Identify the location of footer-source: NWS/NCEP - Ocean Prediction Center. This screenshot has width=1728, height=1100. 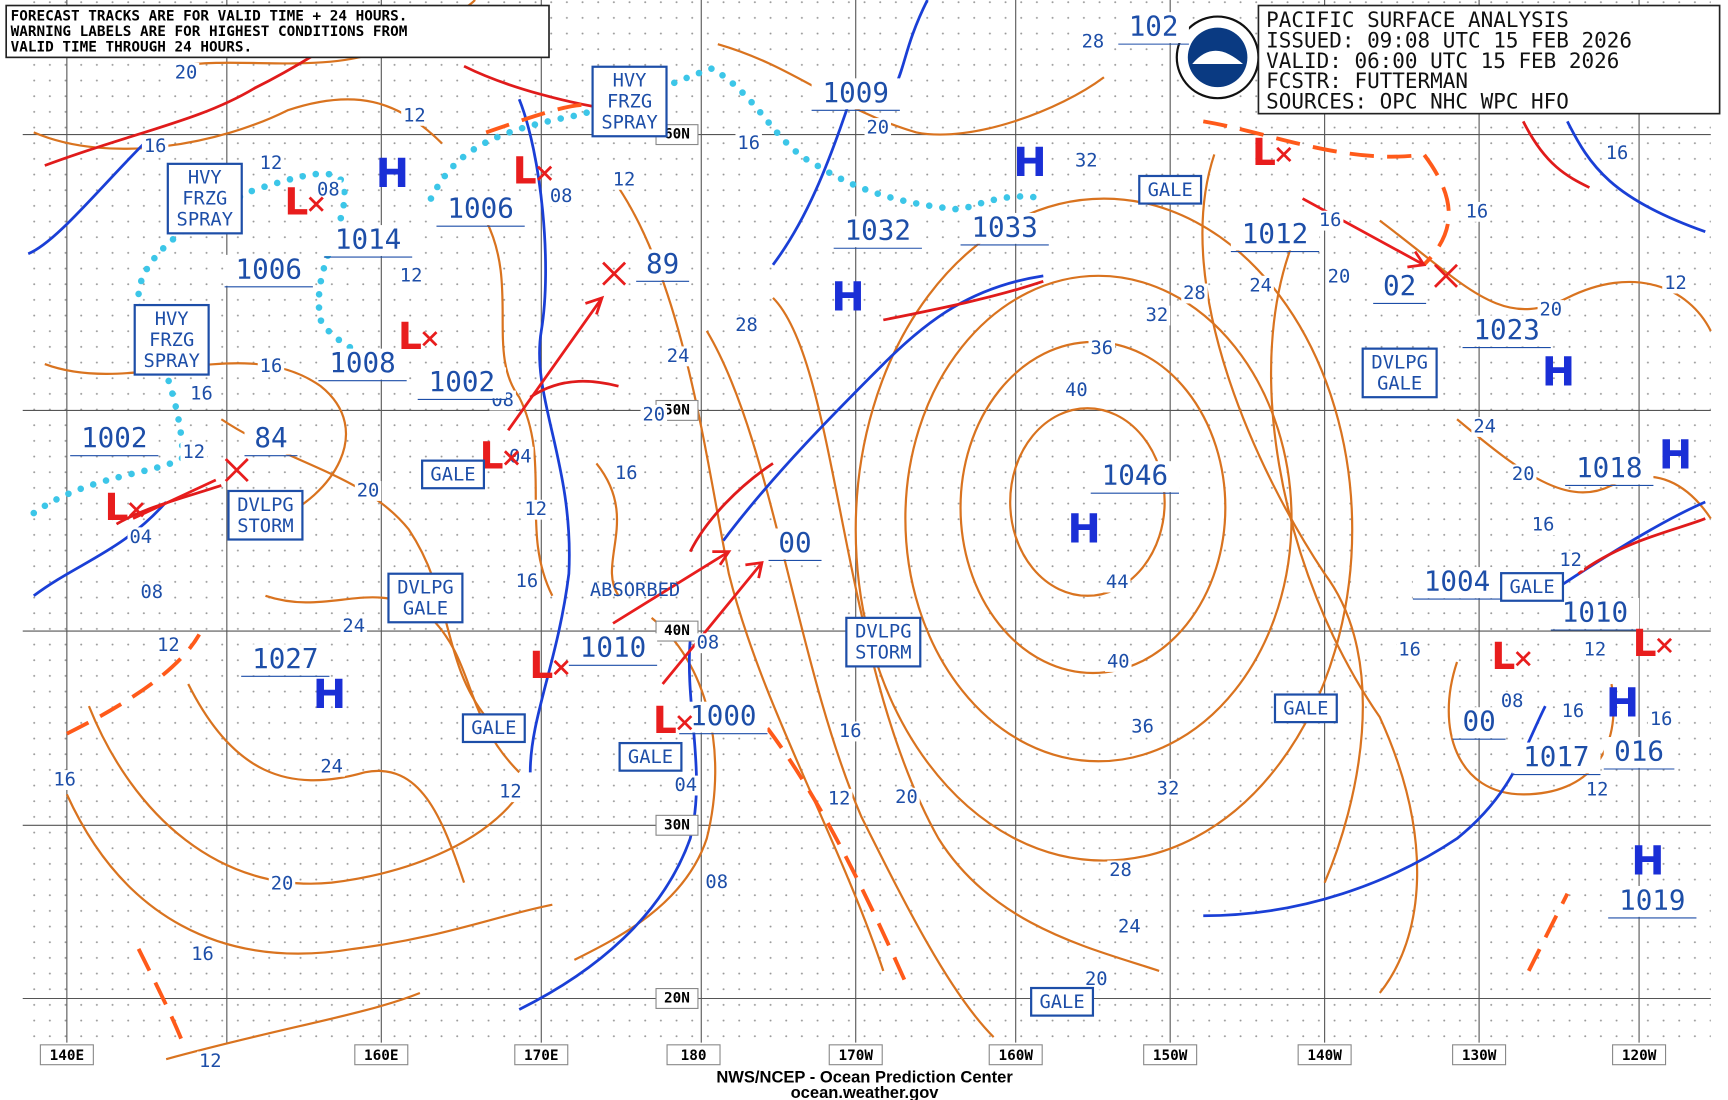
(864, 1076).